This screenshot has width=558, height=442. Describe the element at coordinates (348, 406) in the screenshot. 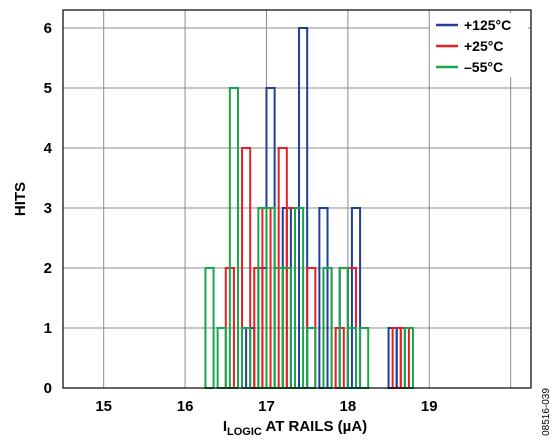

I see `x-tick-label: 18` at that location.